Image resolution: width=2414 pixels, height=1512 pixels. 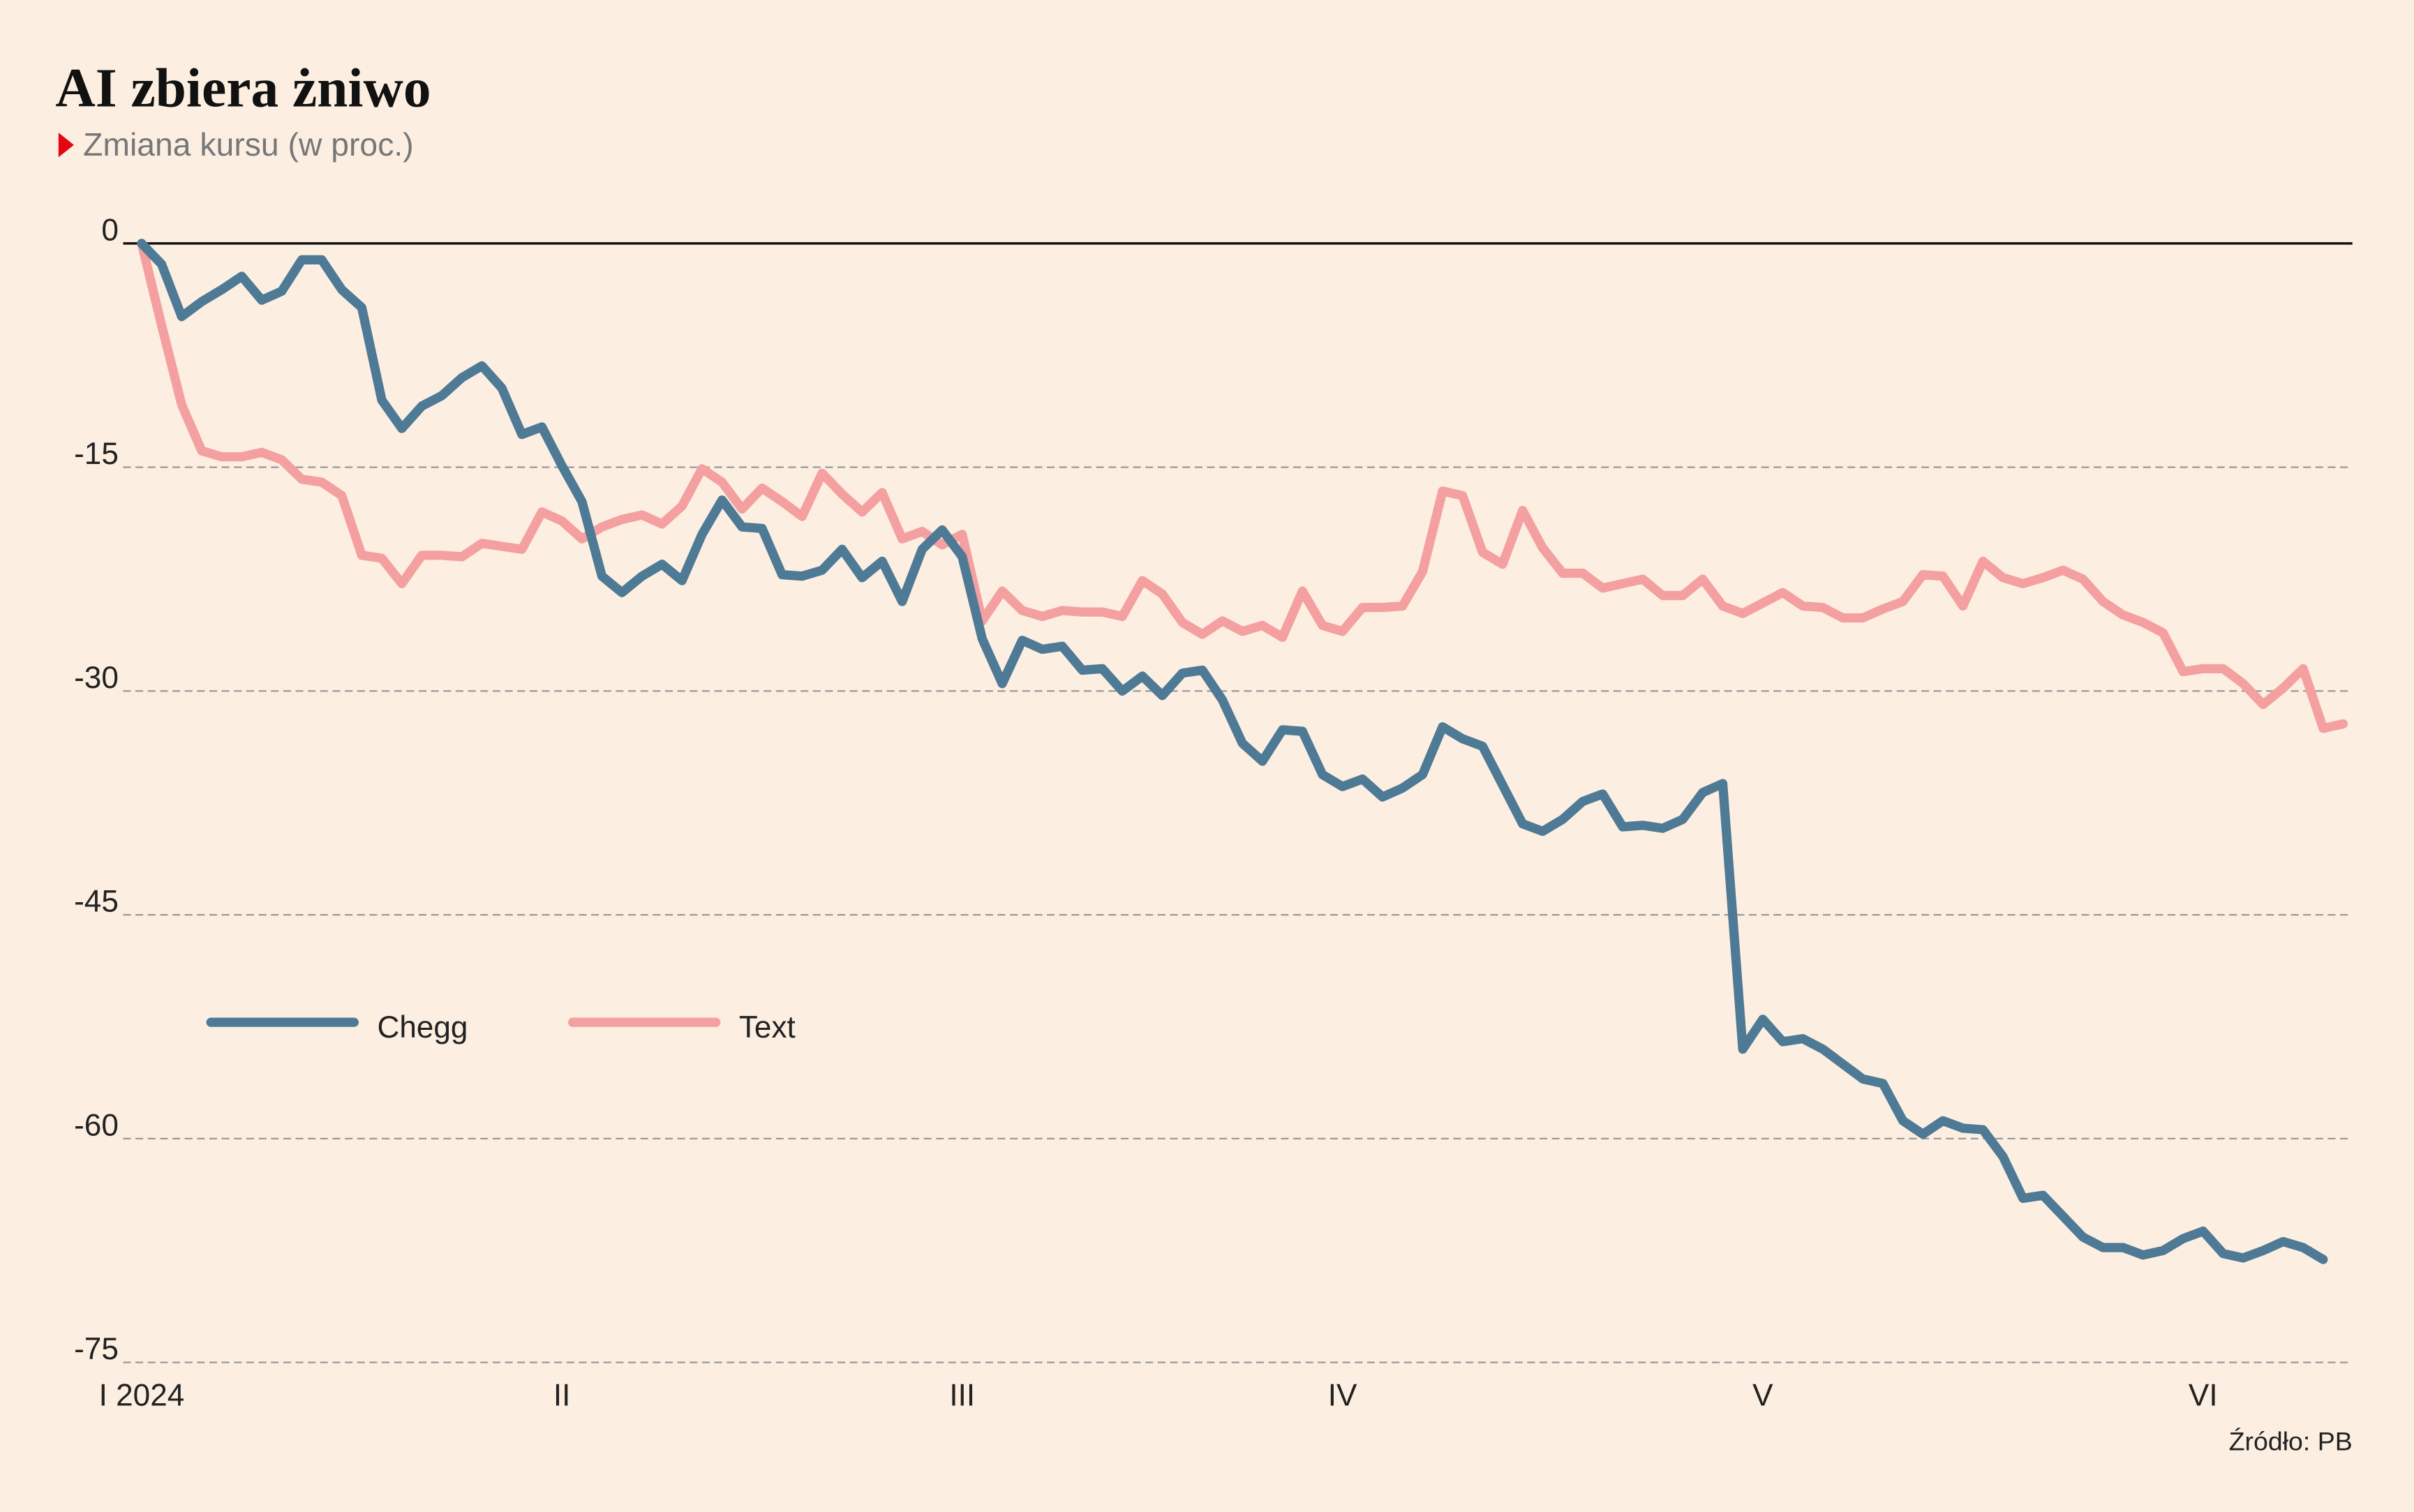 What do you see at coordinates (110, 230) in the screenshot?
I see `y-tick-label: 0` at bounding box center [110, 230].